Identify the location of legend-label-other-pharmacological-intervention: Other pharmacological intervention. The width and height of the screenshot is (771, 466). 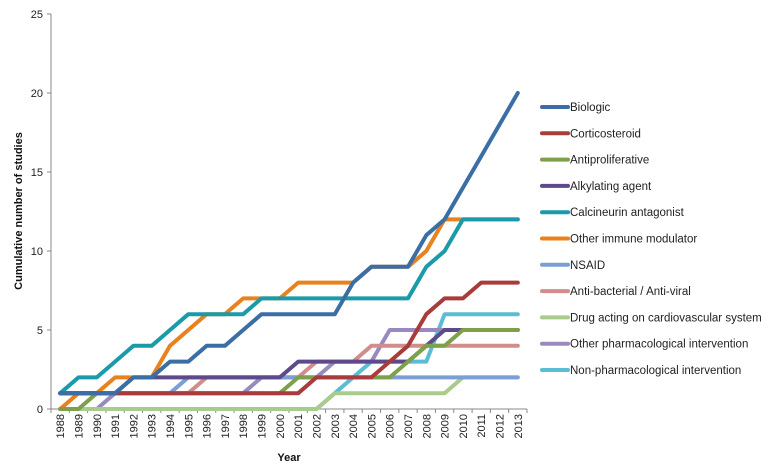
(659, 345).